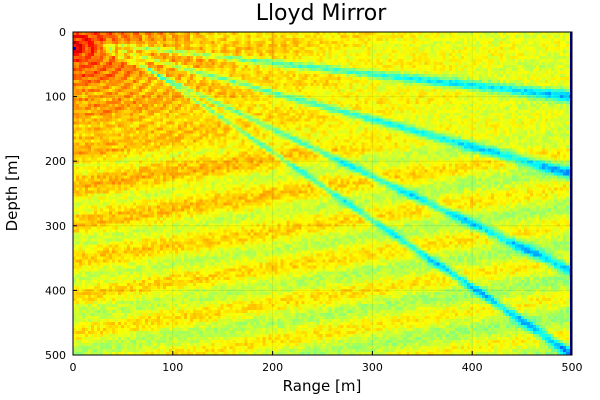 This screenshot has width=600, height=400. I want to click on y-axis-label: Depth [m], so click(12, 193).